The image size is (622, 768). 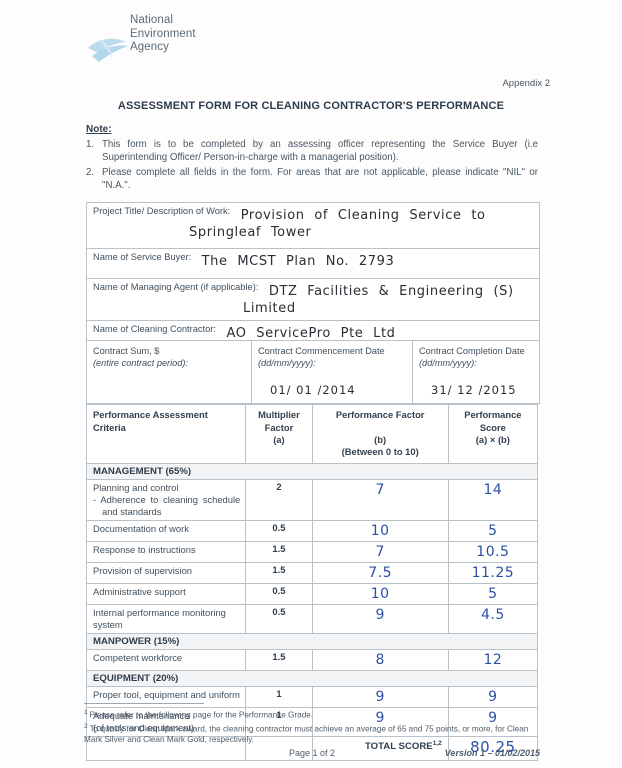 I want to click on page-footer: Page 1 of 2 Version 1 – 01/02/2015, so click(x=312, y=753).